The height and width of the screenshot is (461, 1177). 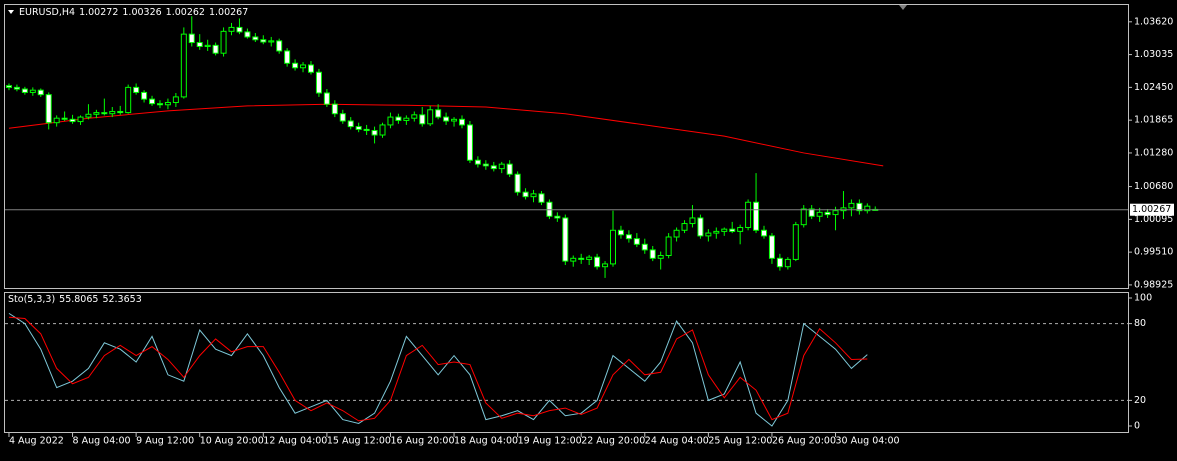 I want to click on y-tick-label: 20, so click(x=1140, y=400).